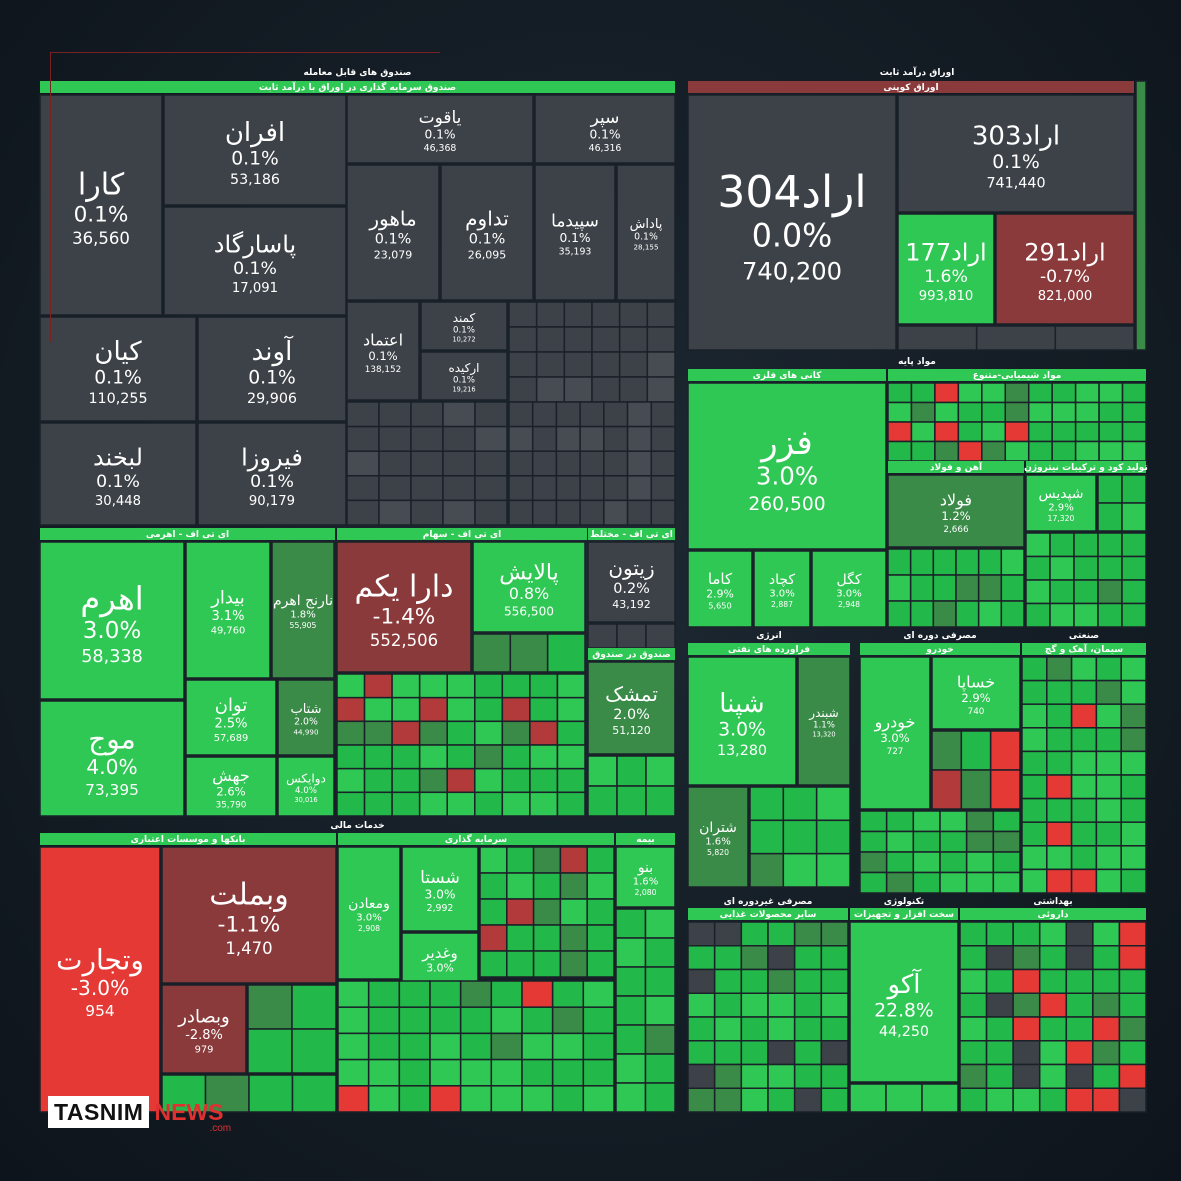  Describe the element at coordinates (631, 708) in the screenshot. I see `tile-تمشک` at that location.